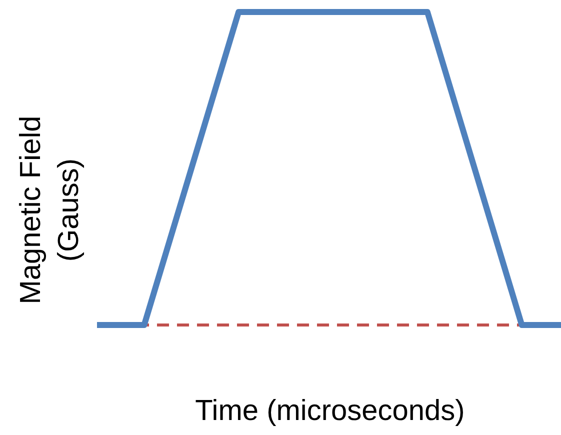 This screenshot has height=435, width=561. Describe the element at coordinates (330, 411) in the screenshot. I see `x-axis-title: Time (microseconds)` at that location.